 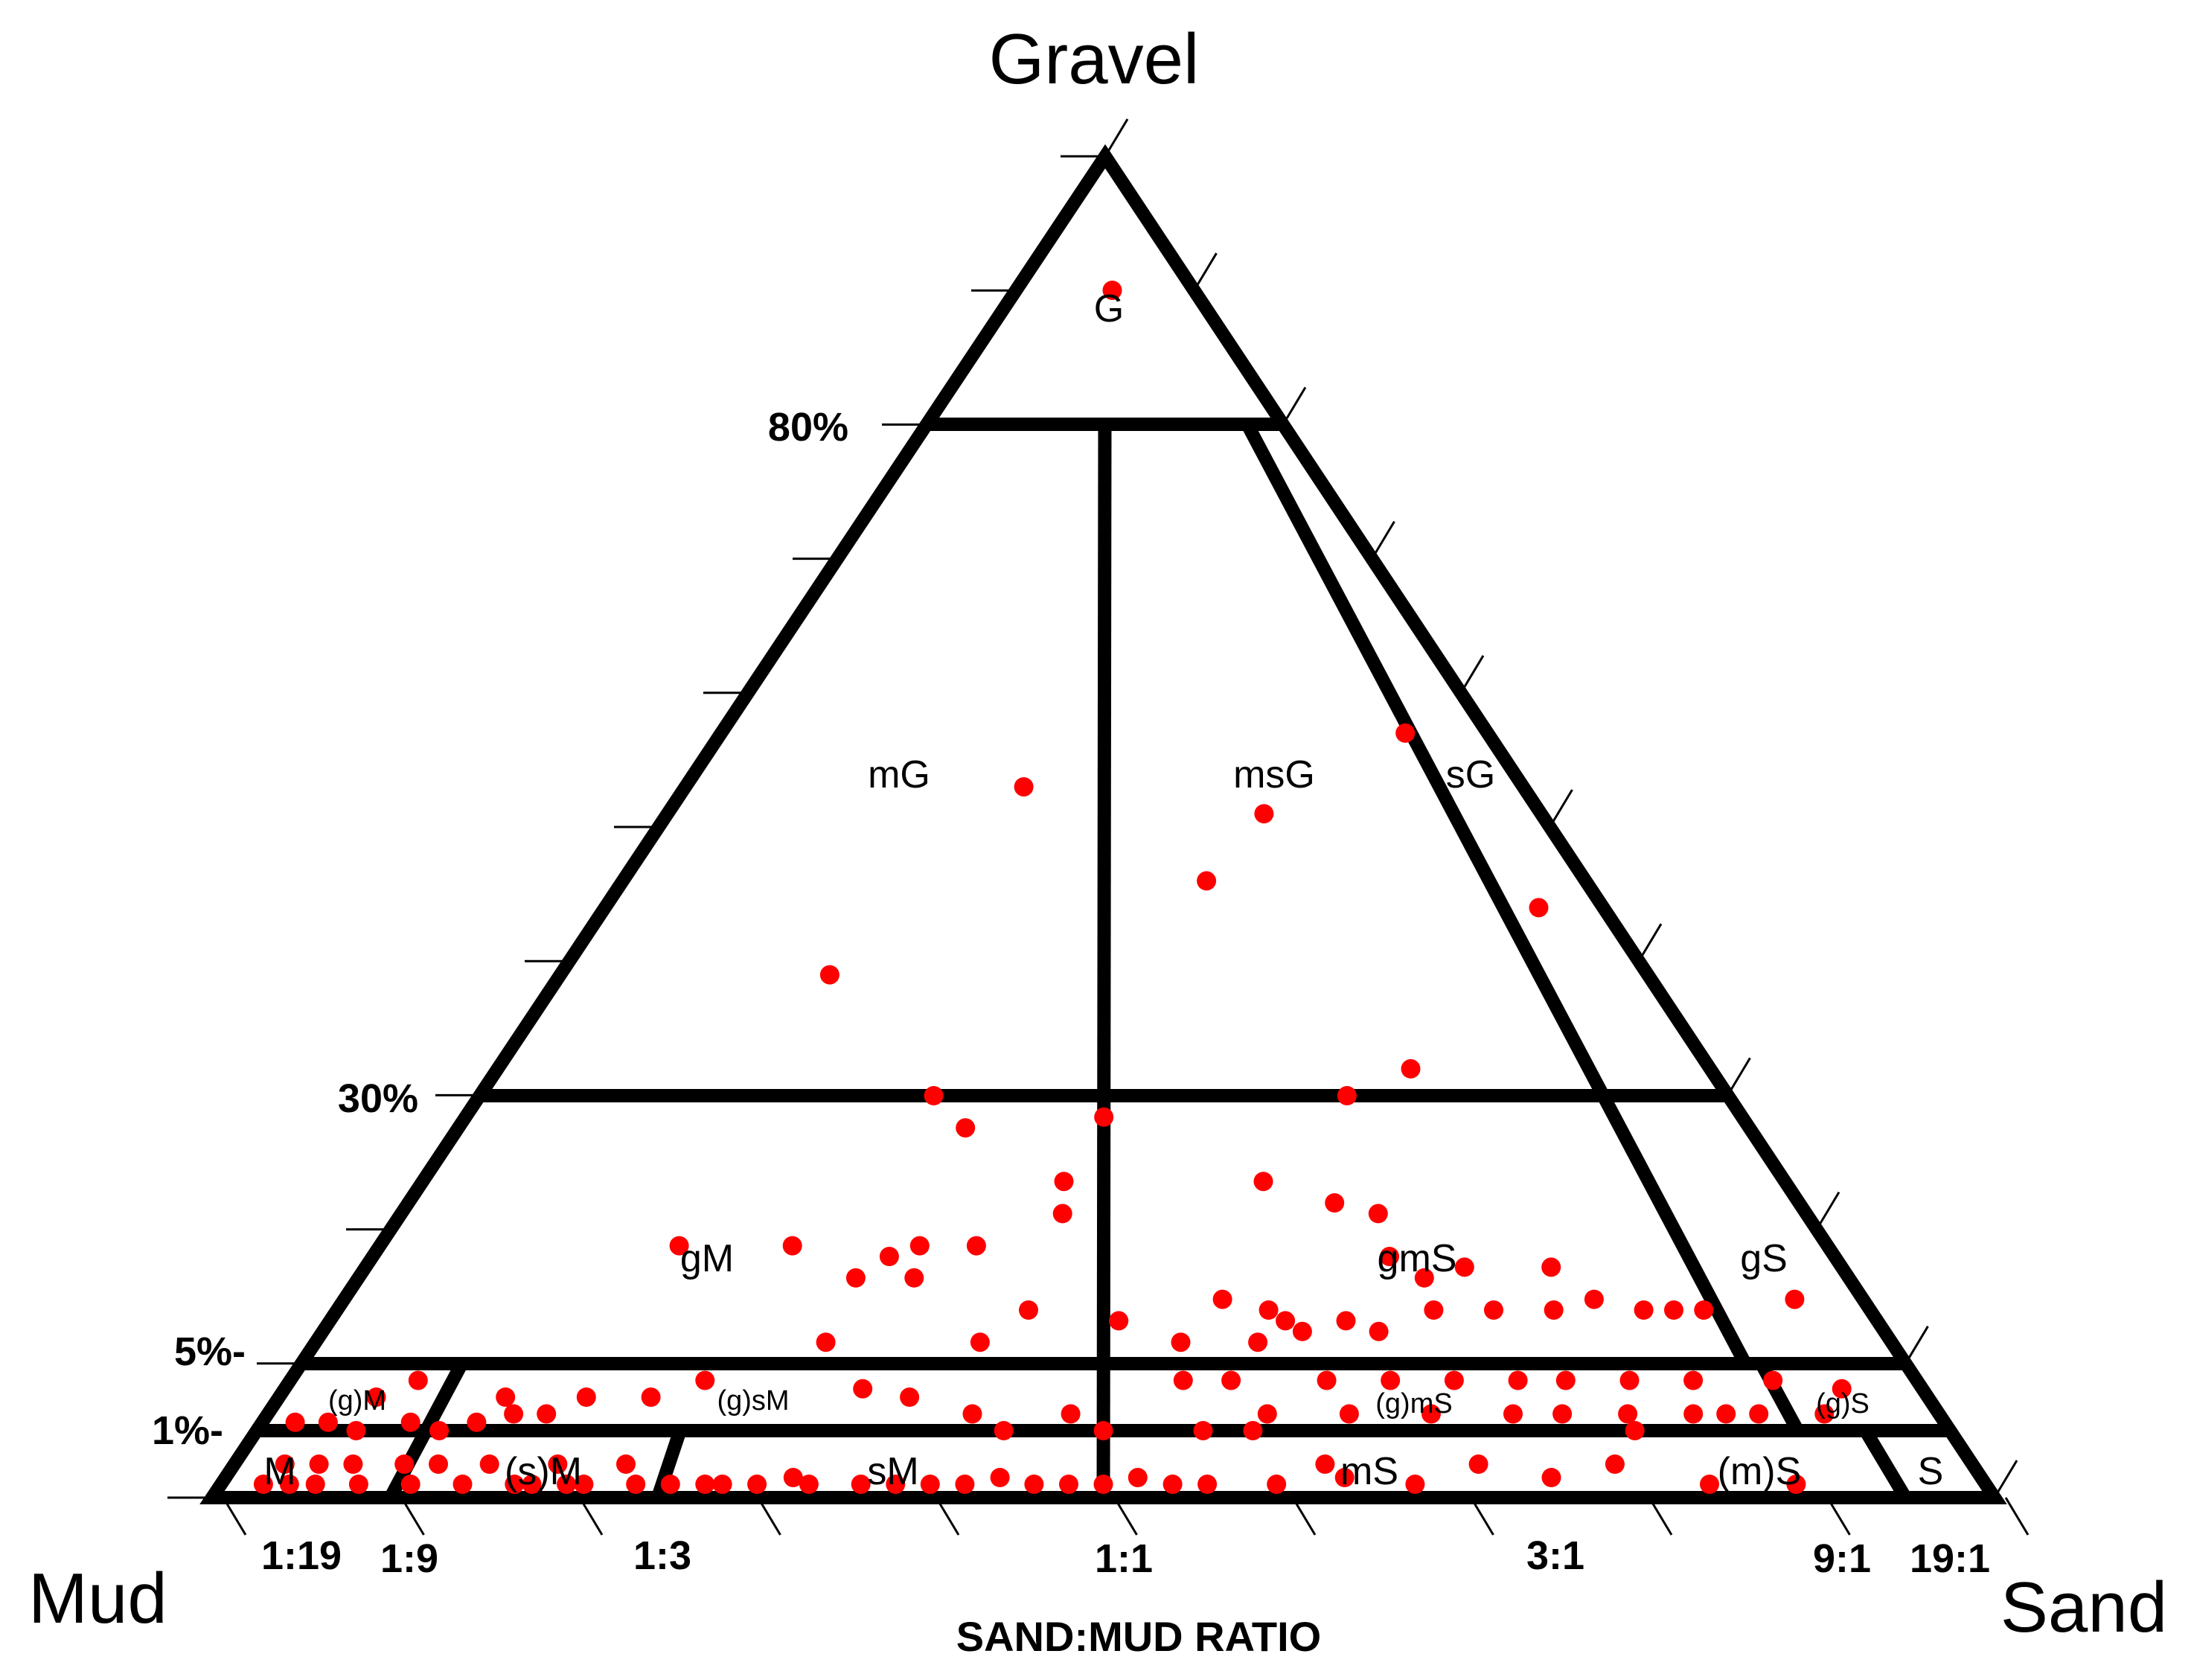 What do you see at coordinates (1413, 1403) in the screenshot?
I see `region-label-gmS-trace: (g)mS` at bounding box center [1413, 1403].